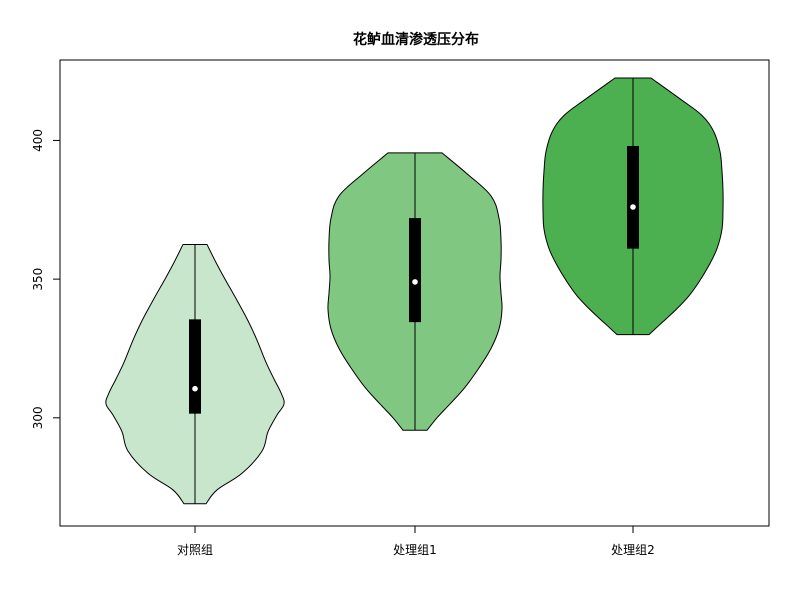 Image resolution: width=800 pixels, height=600 pixels. Describe the element at coordinates (416, 39) in the screenshot. I see `chart-title: 花鲈血清渗透压分布` at that location.